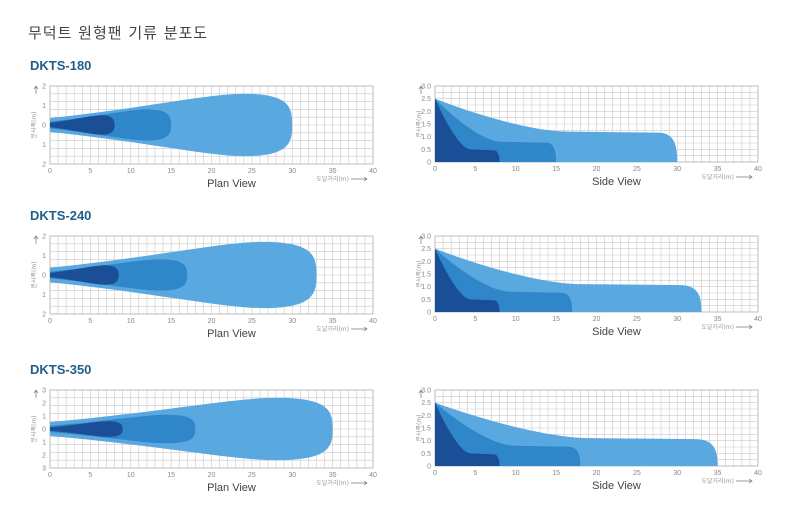 Image resolution: width=810 pixels, height=524 pixels. What do you see at coordinates (61, 65) in the screenshot?
I see `model-label-dkts-180: DKTS-180` at bounding box center [61, 65].